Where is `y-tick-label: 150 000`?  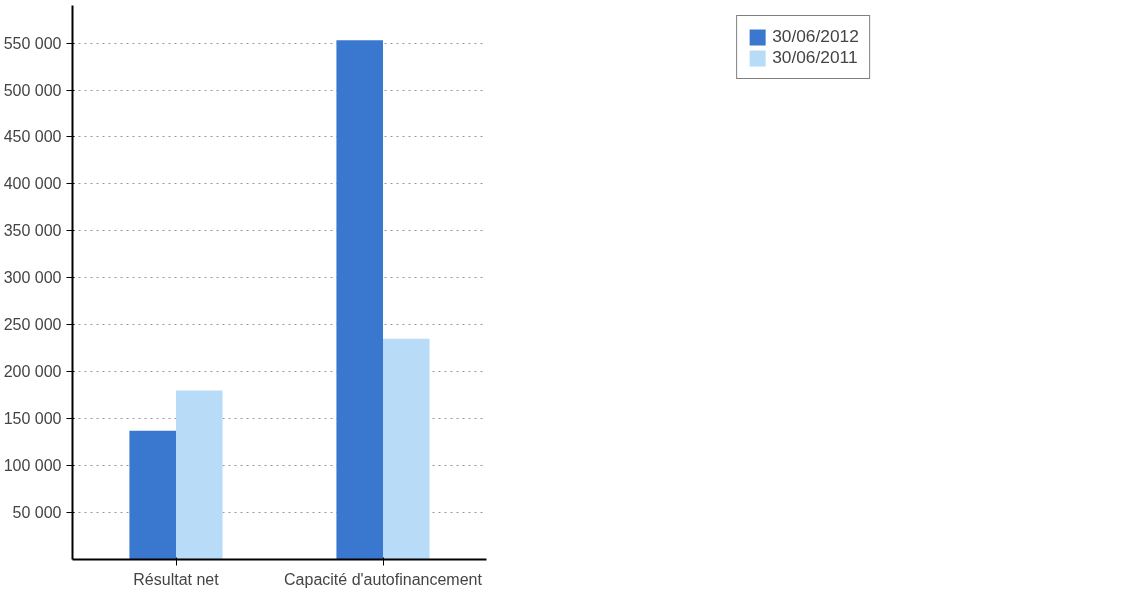
y-tick-label: 150 000 is located at coordinates (32, 419).